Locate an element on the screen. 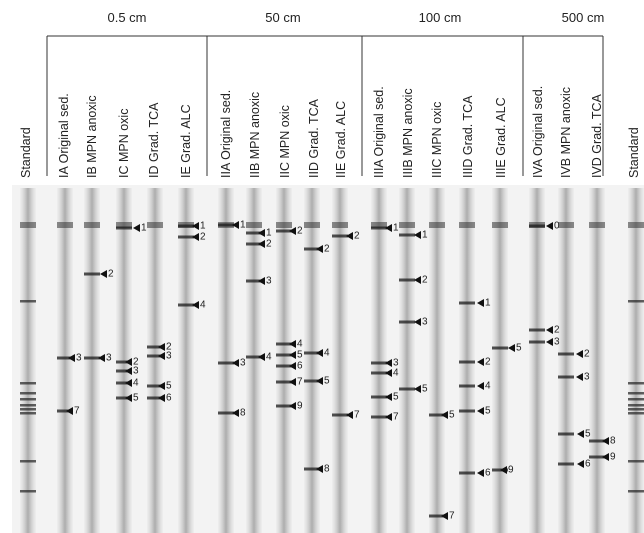  band-label: 8 is located at coordinates (243, 413).